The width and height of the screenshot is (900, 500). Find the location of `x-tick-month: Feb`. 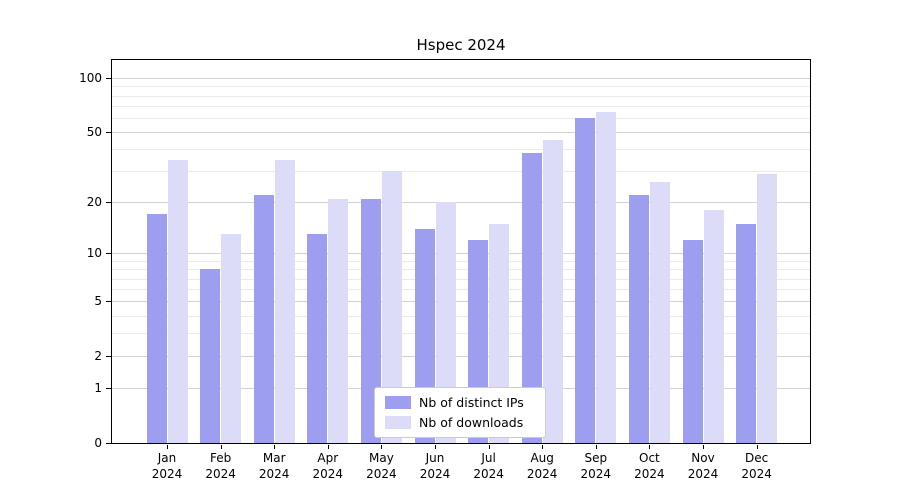

x-tick-month: Feb is located at coordinates (220, 458).